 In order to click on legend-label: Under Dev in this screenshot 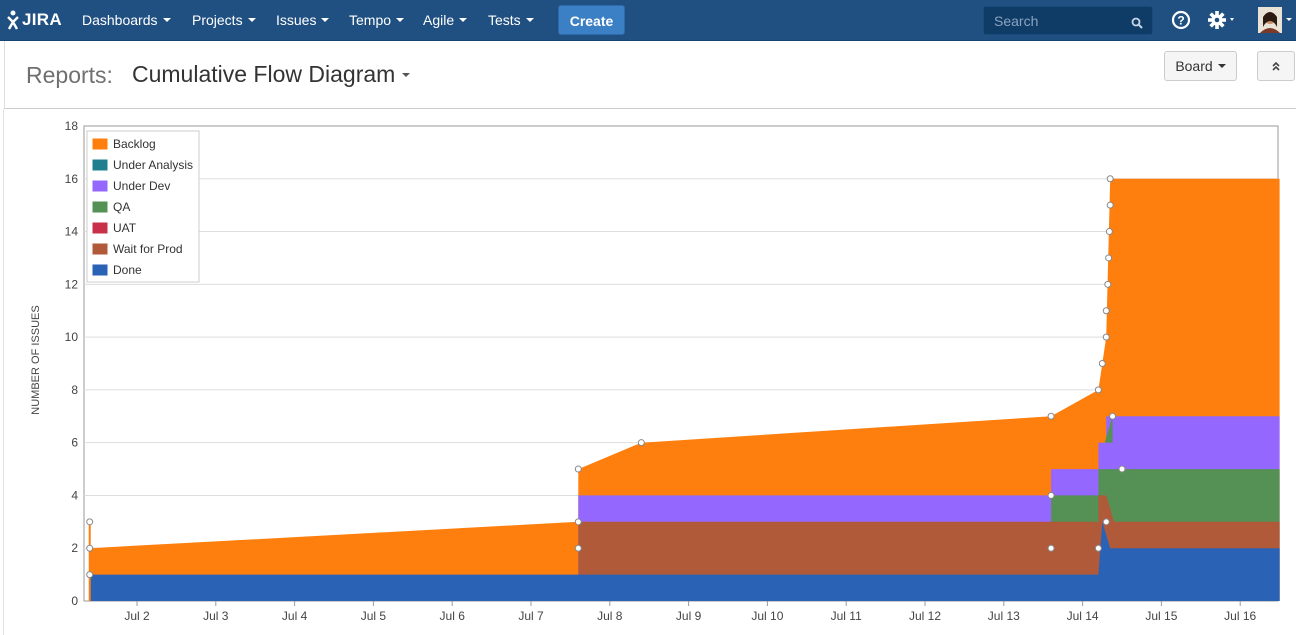, I will do `click(141, 186)`.